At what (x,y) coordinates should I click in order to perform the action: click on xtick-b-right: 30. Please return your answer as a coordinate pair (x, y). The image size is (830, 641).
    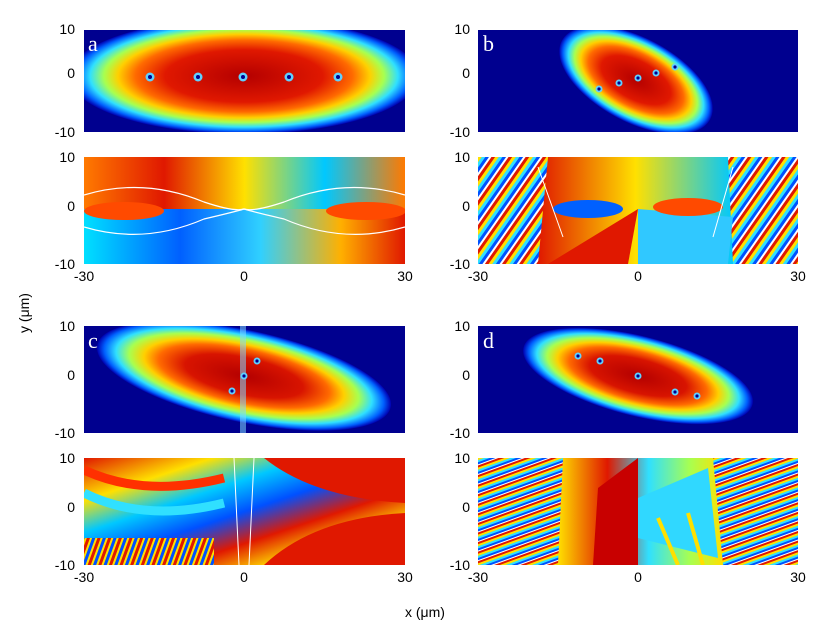
    Looking at the image, I should click on (798, 276).